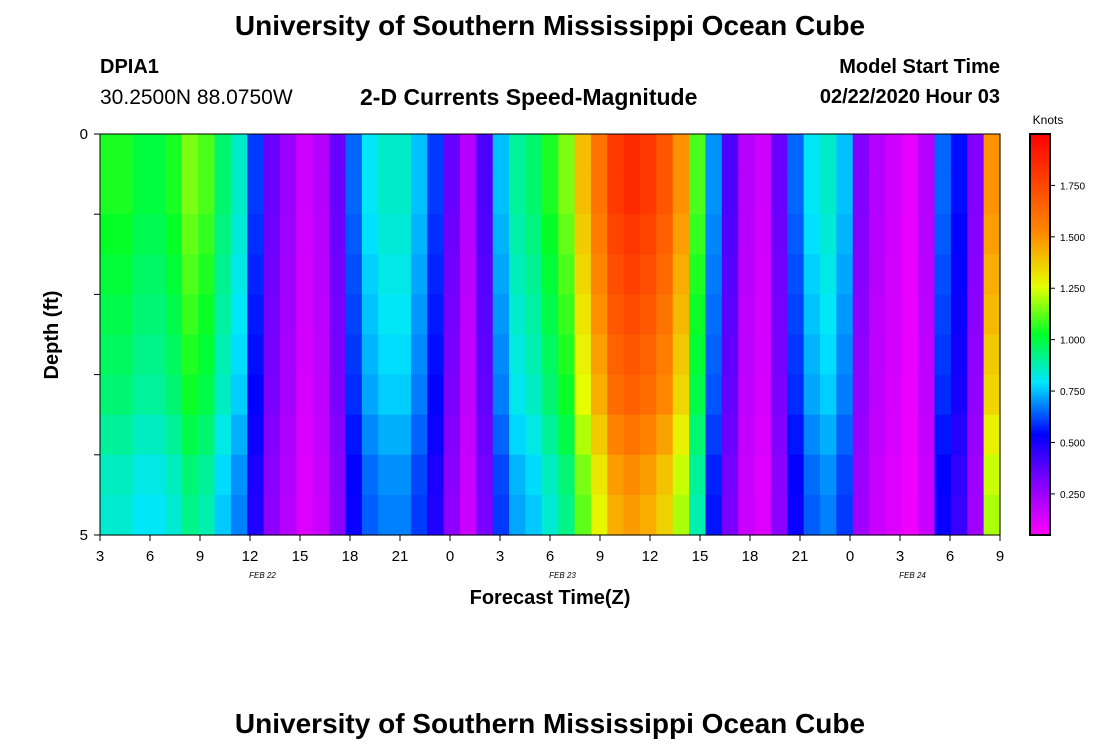 This screenshot has height=750, width=1100. Describe the element at coordinates (1072, 238) in the screenshot. I see `colorbar-tick-label: 1.500` at that location.